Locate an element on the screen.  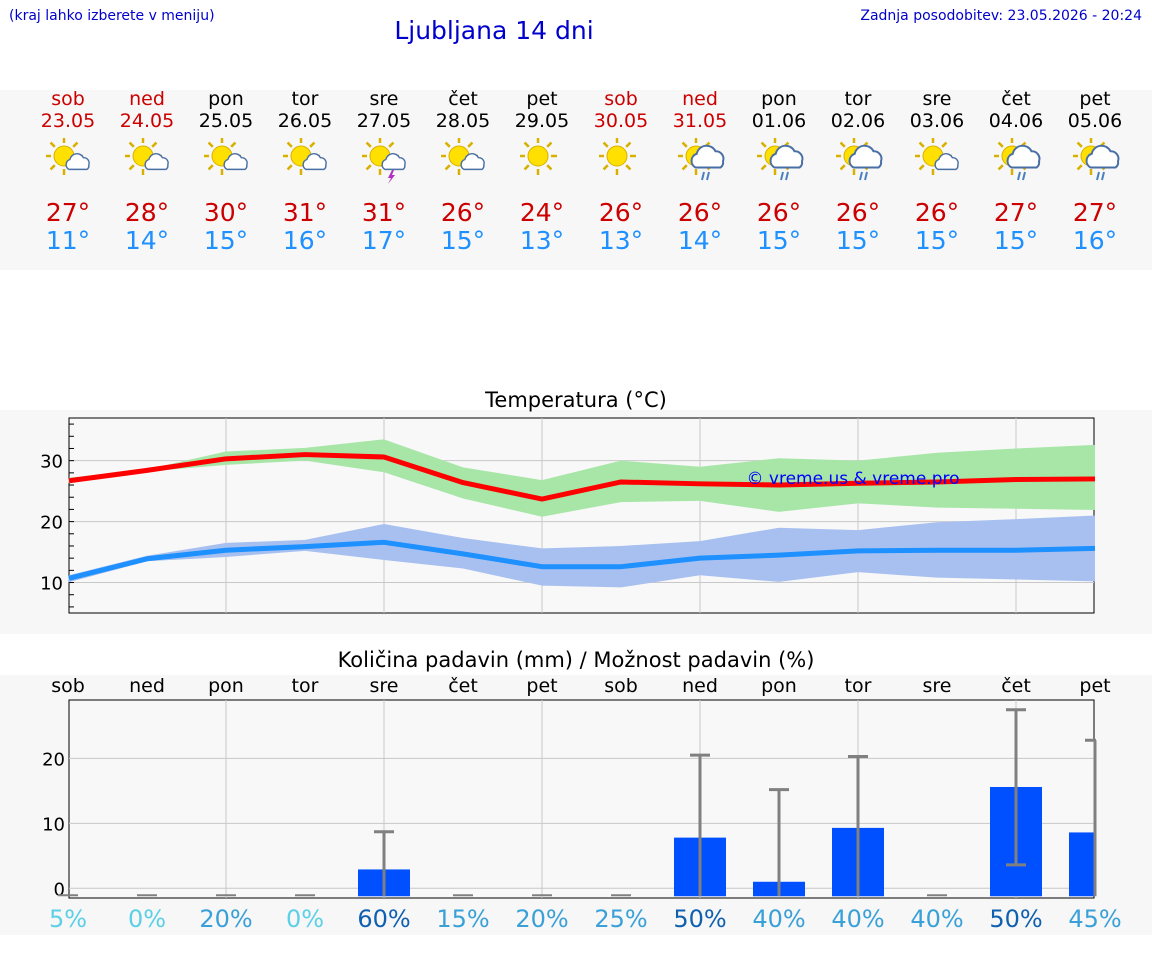
day-date: 25.05 is located at coordinates (226, 121).